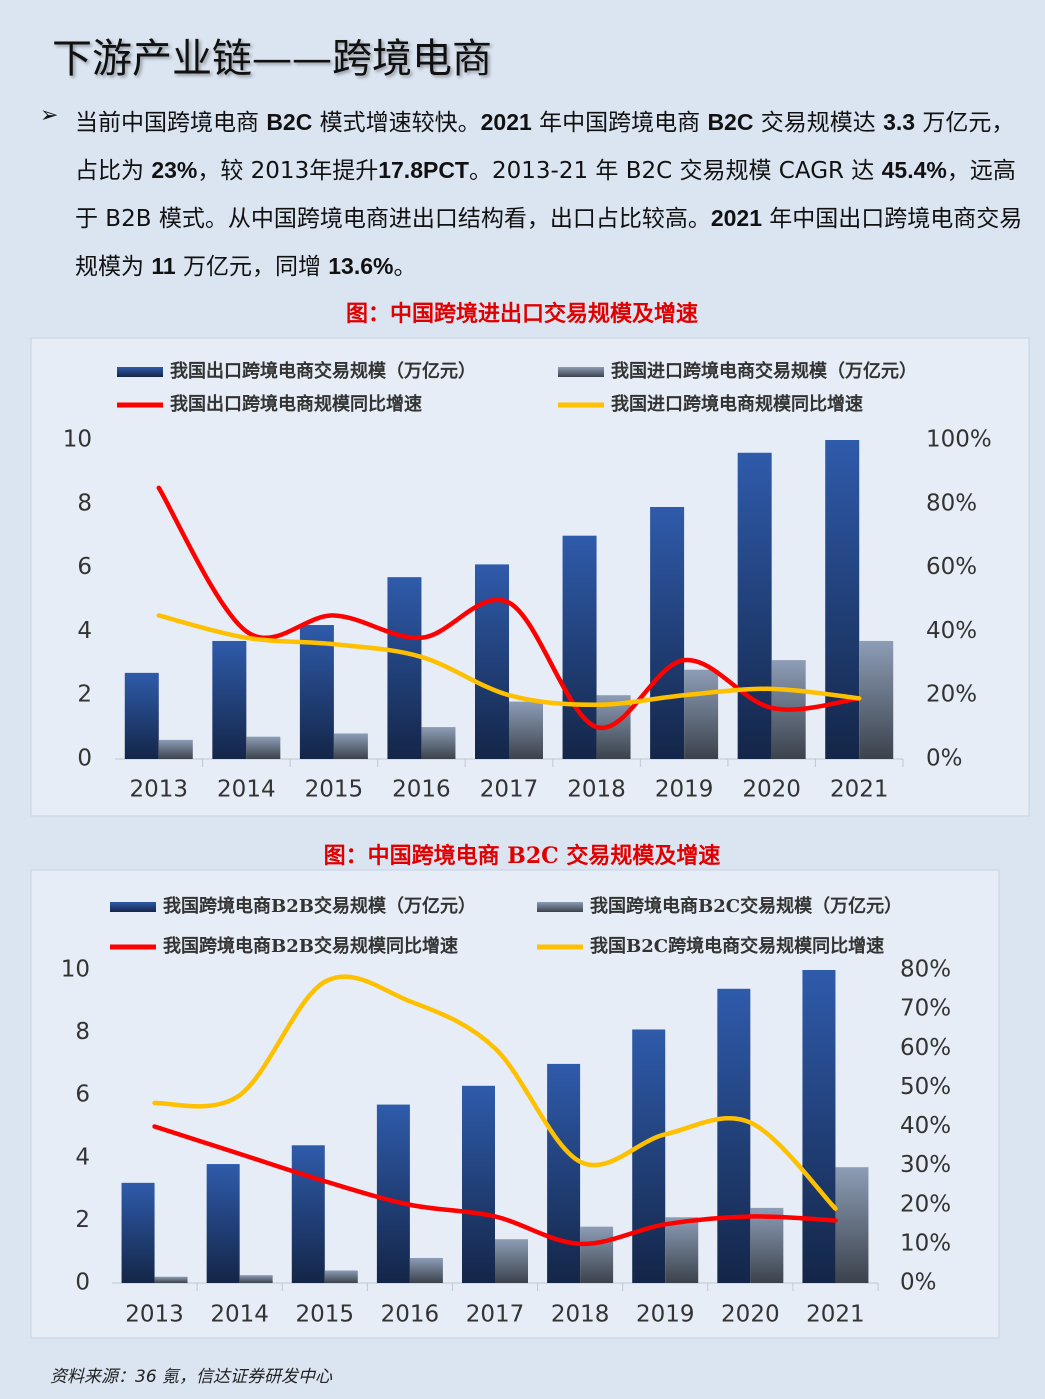 This screenshot has width=1045, height=1399. I want to click on y-tick-label: 10, so click(75, 970).